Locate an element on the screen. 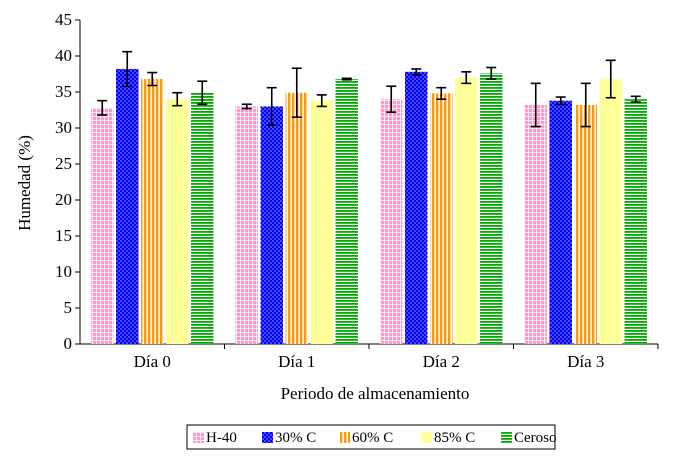  x-axis-label: Periodo de almacenamiento is located at coordinates (375, 393).